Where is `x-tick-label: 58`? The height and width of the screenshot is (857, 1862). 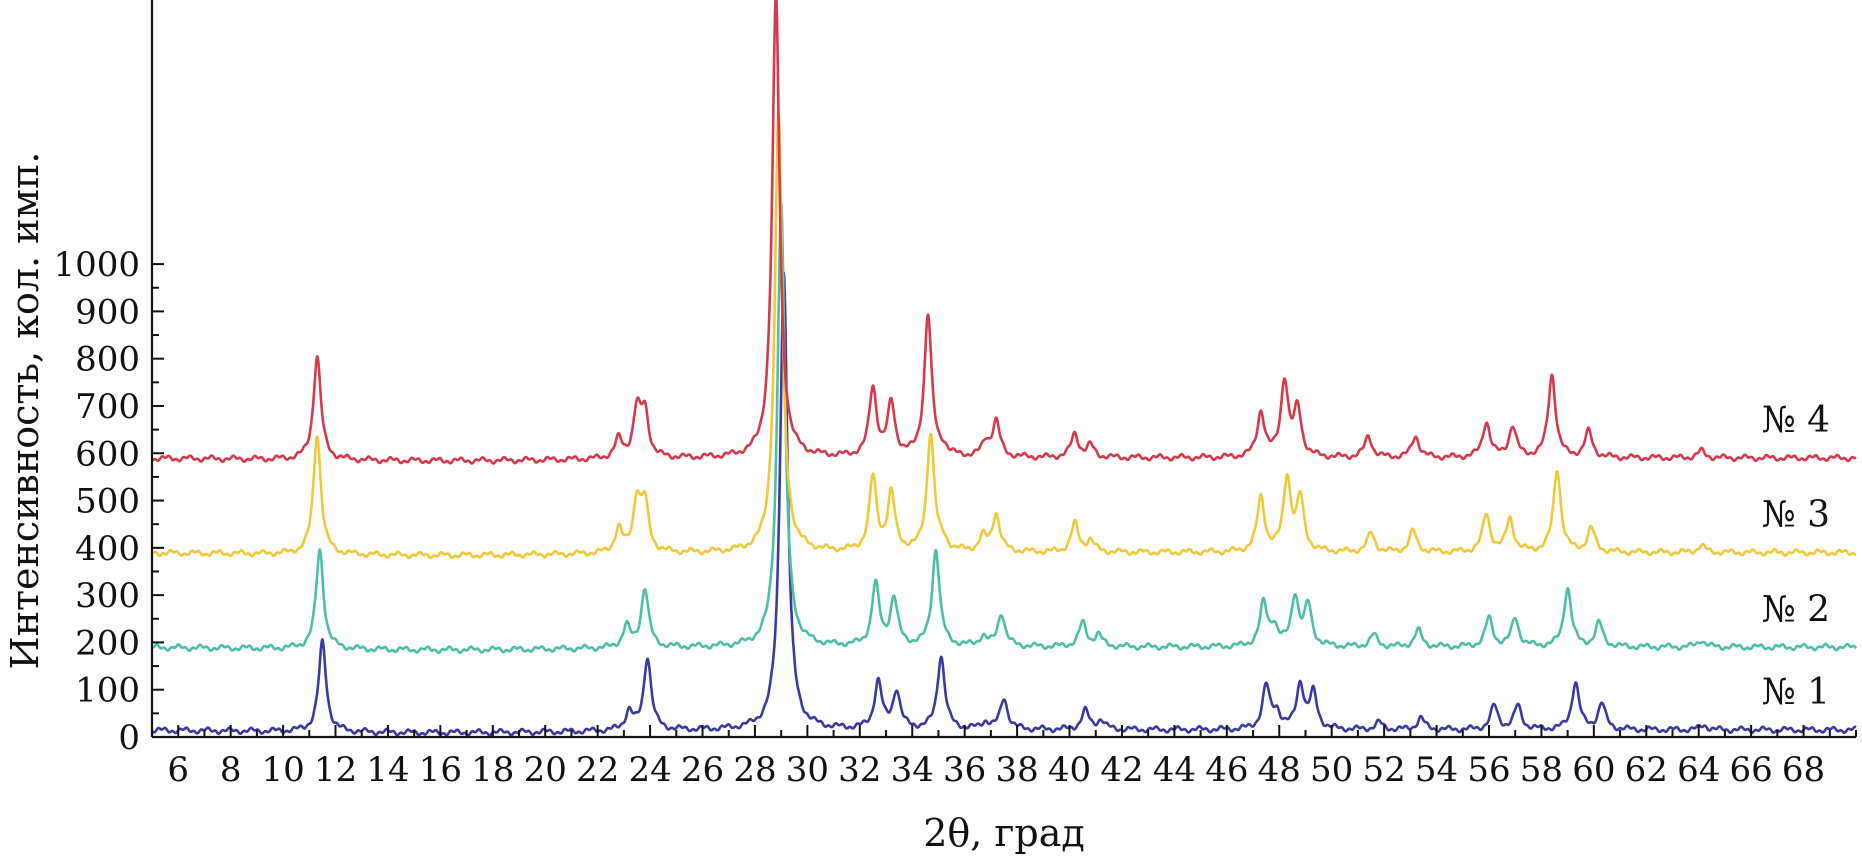 x-tick-label: 58 is located at coordinates (1541, 770).